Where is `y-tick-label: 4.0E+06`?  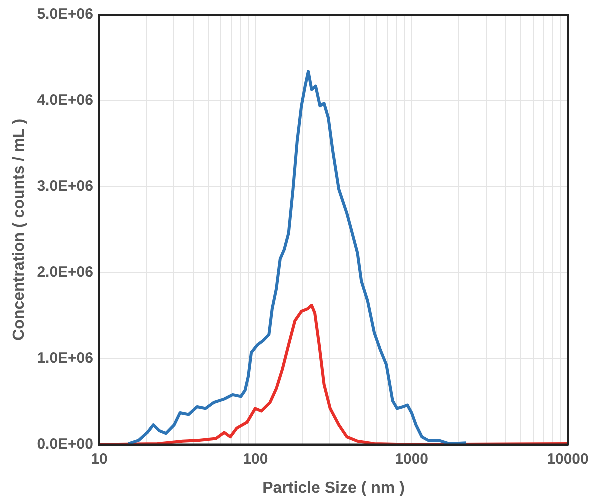 y-tick-label: 4.0E+06 is located at coordinates (65, 101).